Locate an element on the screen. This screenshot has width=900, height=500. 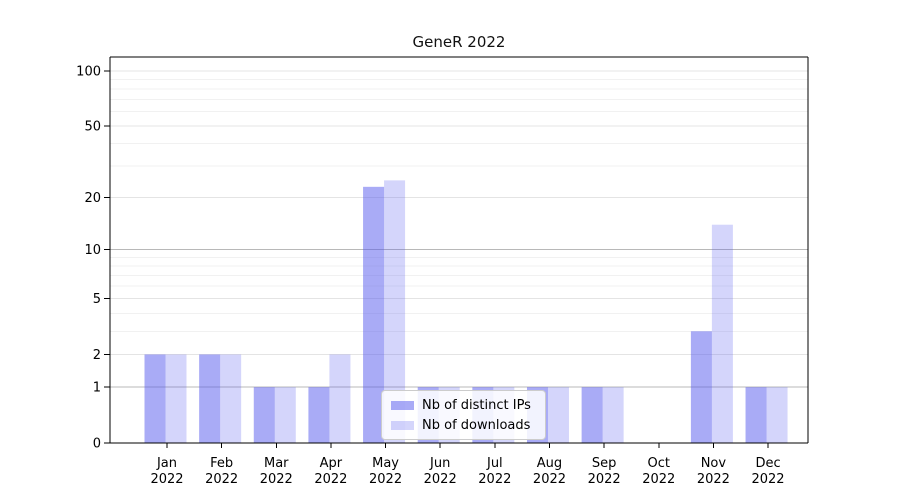
x-tick-label-month: Jul is located at coordinates (494, 463).